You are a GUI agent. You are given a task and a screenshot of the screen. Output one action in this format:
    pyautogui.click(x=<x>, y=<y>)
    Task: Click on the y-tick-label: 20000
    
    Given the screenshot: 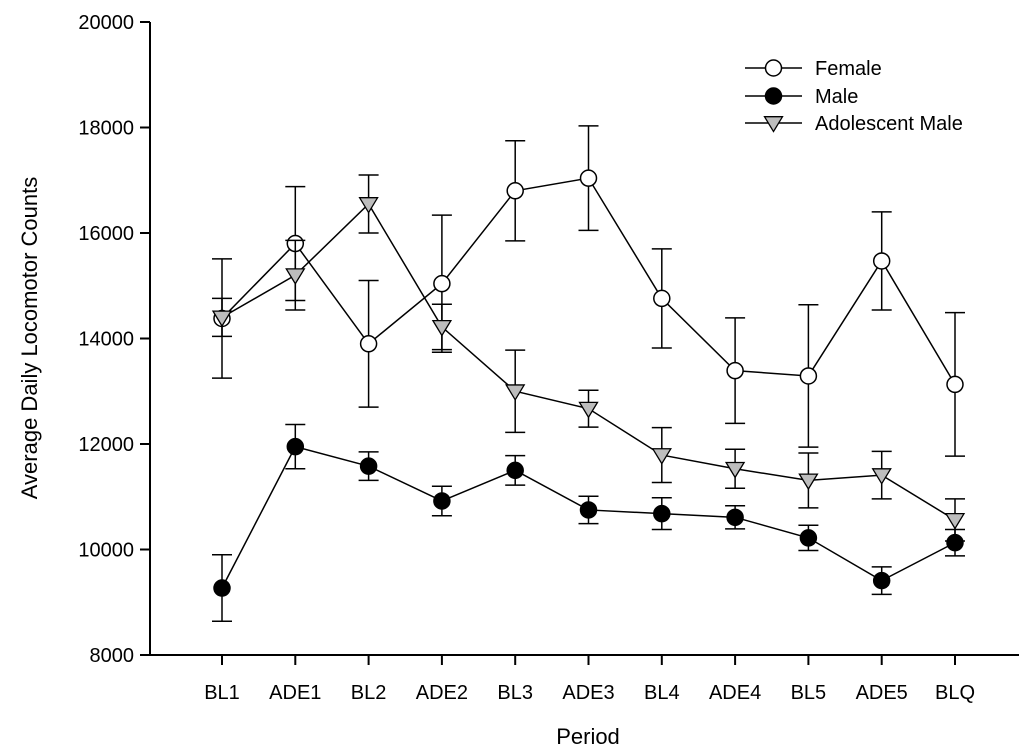 What is the action you would take?
    pyautogui.click(x=106, y=23)
    